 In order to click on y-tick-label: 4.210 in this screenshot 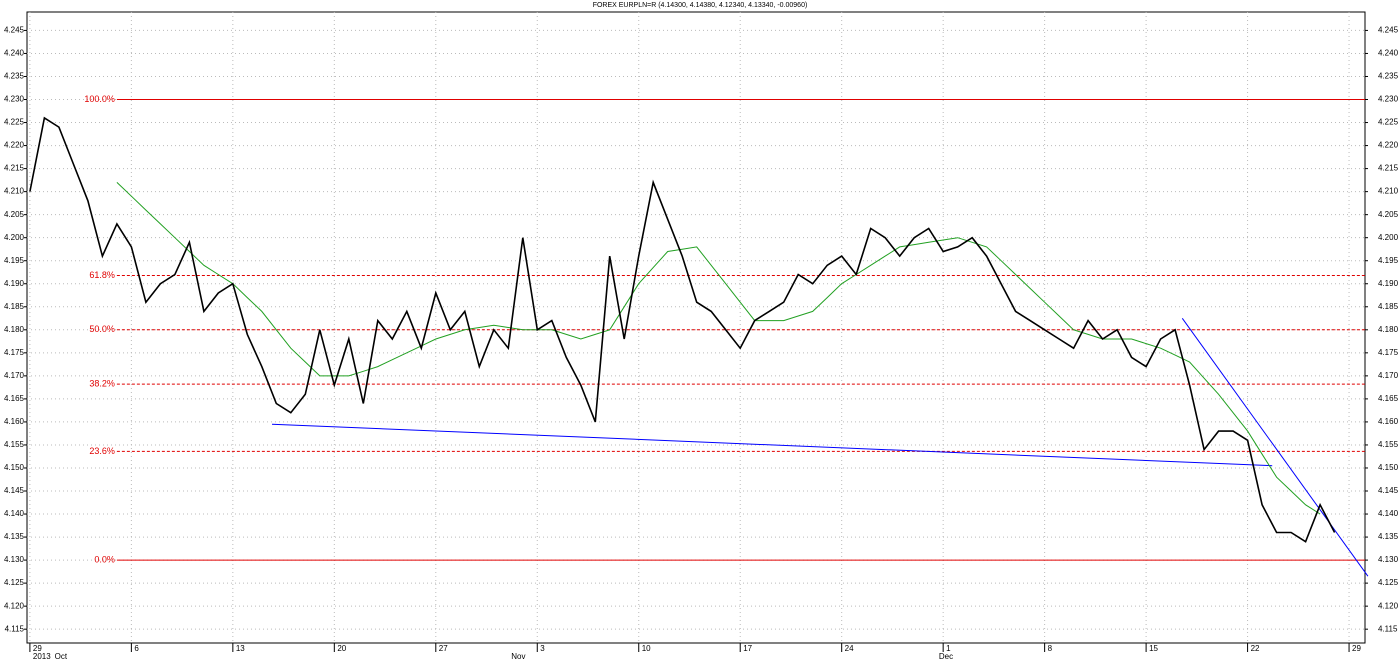, I will do `click(14, 191)`.